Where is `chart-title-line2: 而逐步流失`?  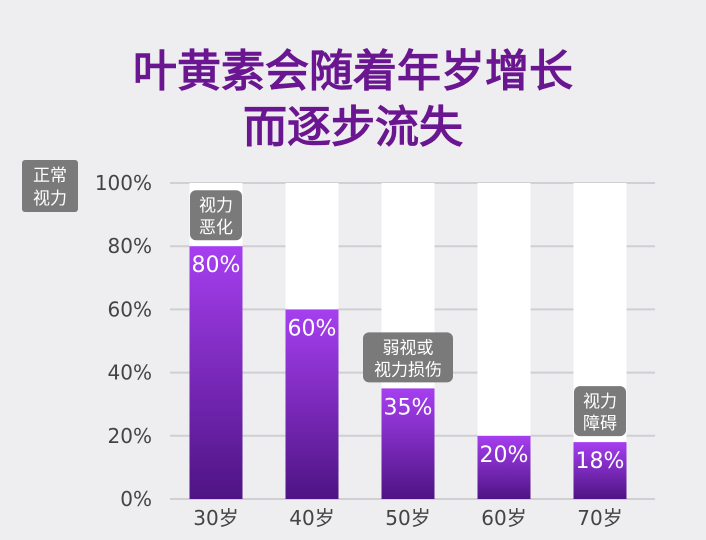 chart-title-line2: 而逐步流失 is located at coordinates (353, 127).